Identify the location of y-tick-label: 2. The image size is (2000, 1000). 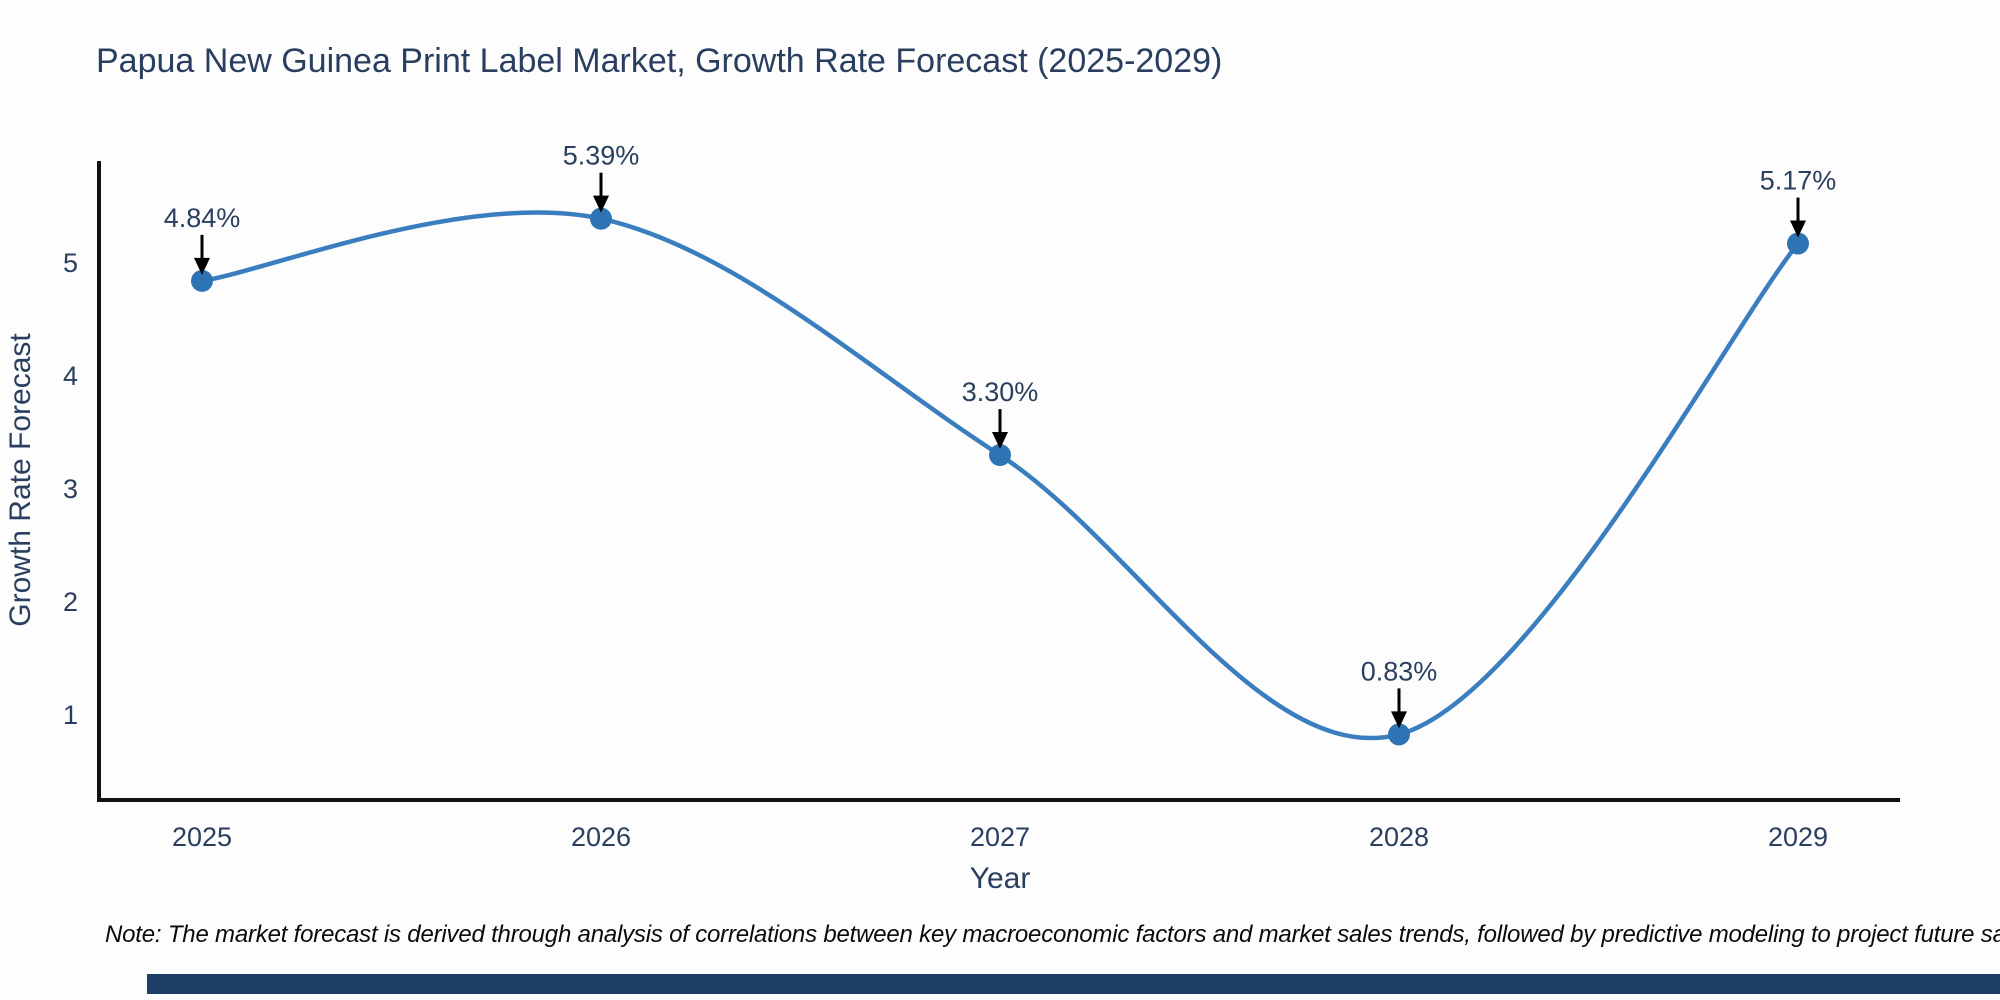
(70, 602).